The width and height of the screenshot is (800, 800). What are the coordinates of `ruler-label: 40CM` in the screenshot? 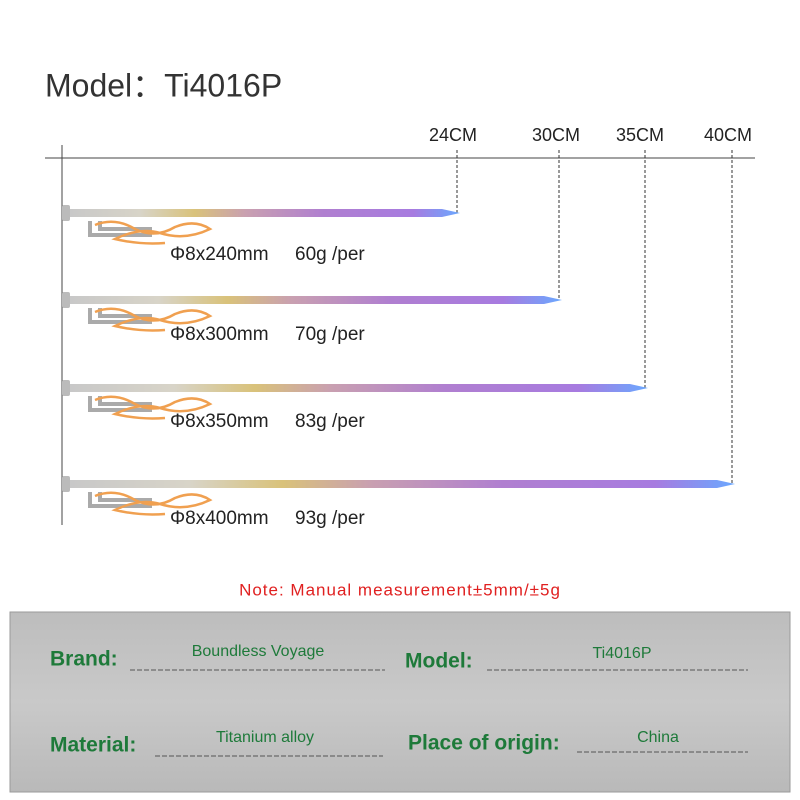 It's located at (728, 135).